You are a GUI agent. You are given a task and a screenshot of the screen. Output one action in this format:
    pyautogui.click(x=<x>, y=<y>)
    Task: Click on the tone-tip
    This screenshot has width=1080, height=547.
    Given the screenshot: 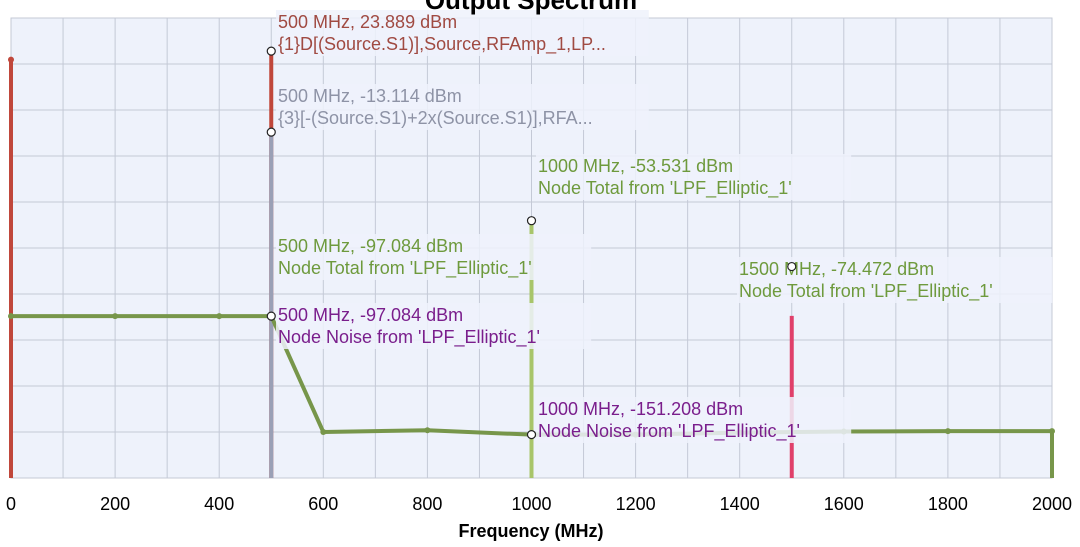 What is the action you would take?
    pyautogui.click(x=11, y=59)
    